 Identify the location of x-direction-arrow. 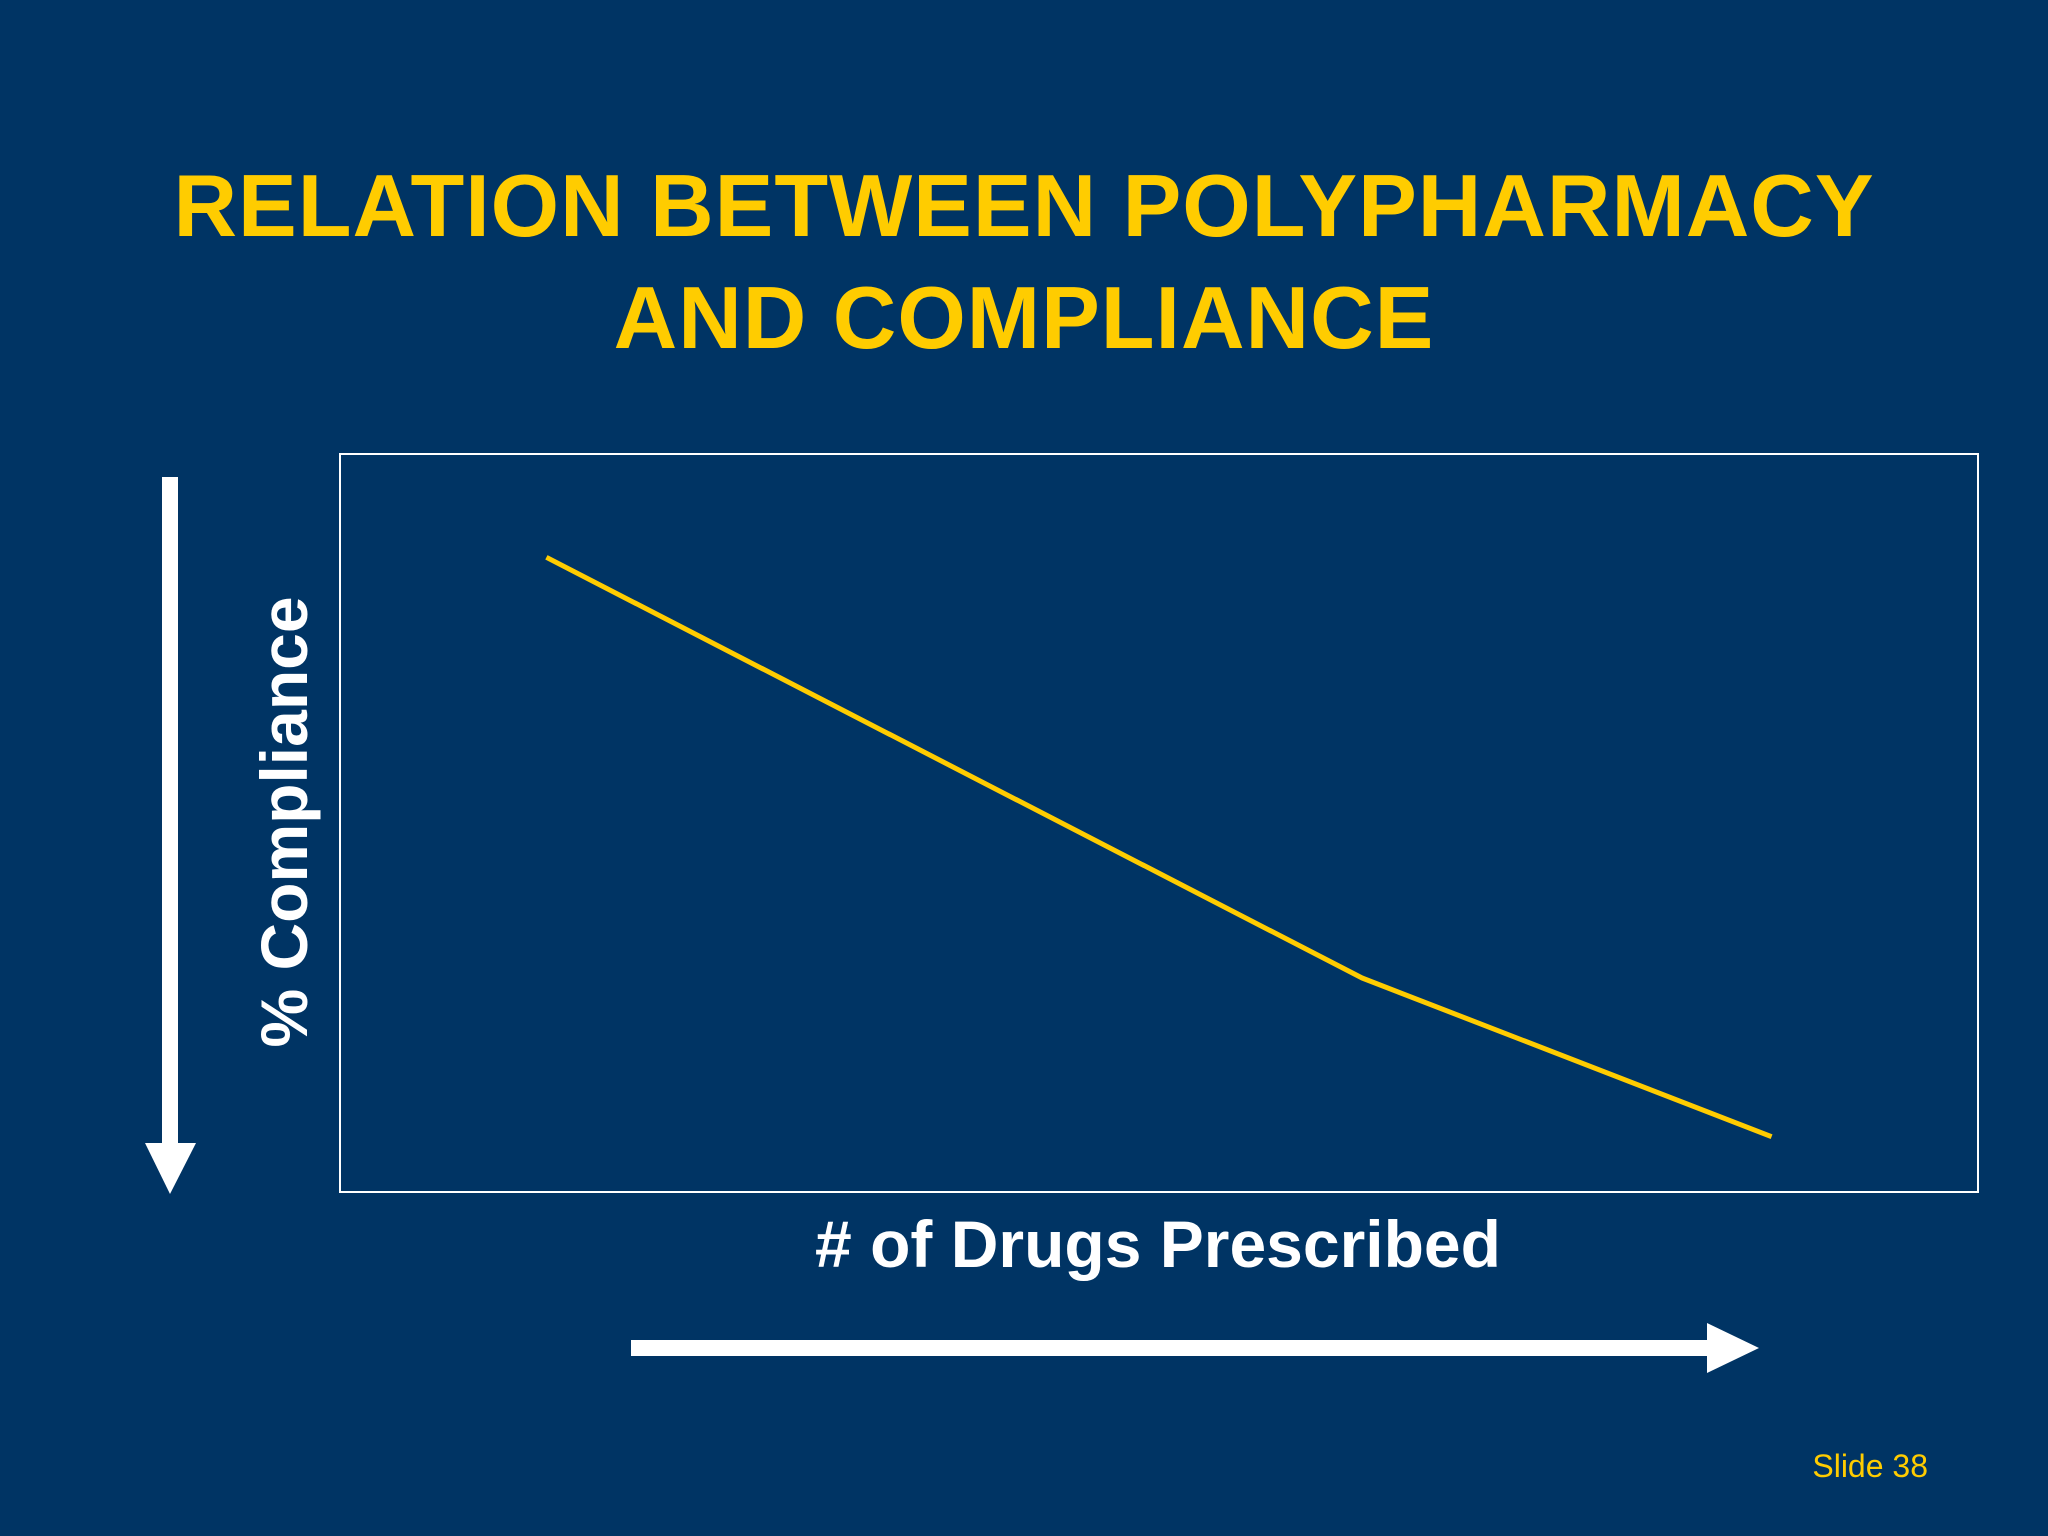
(1195, 1348).